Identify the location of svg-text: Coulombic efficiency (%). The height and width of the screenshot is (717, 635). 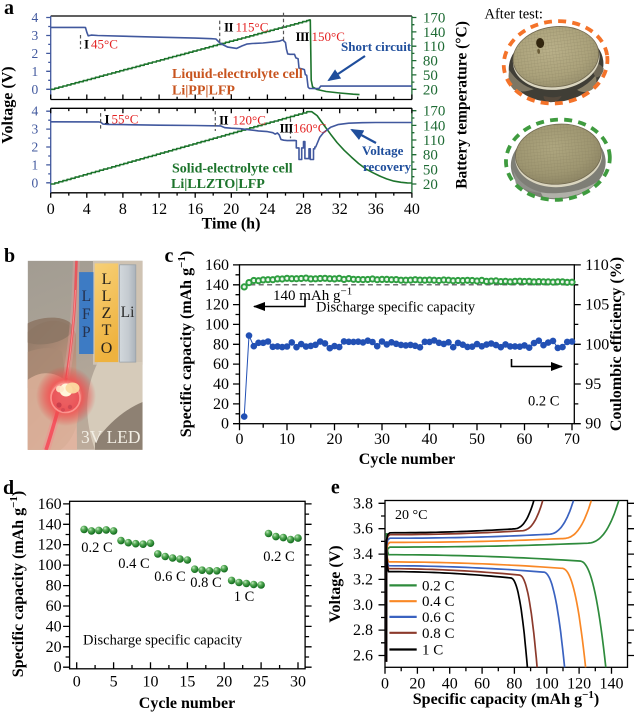
(616, 344).